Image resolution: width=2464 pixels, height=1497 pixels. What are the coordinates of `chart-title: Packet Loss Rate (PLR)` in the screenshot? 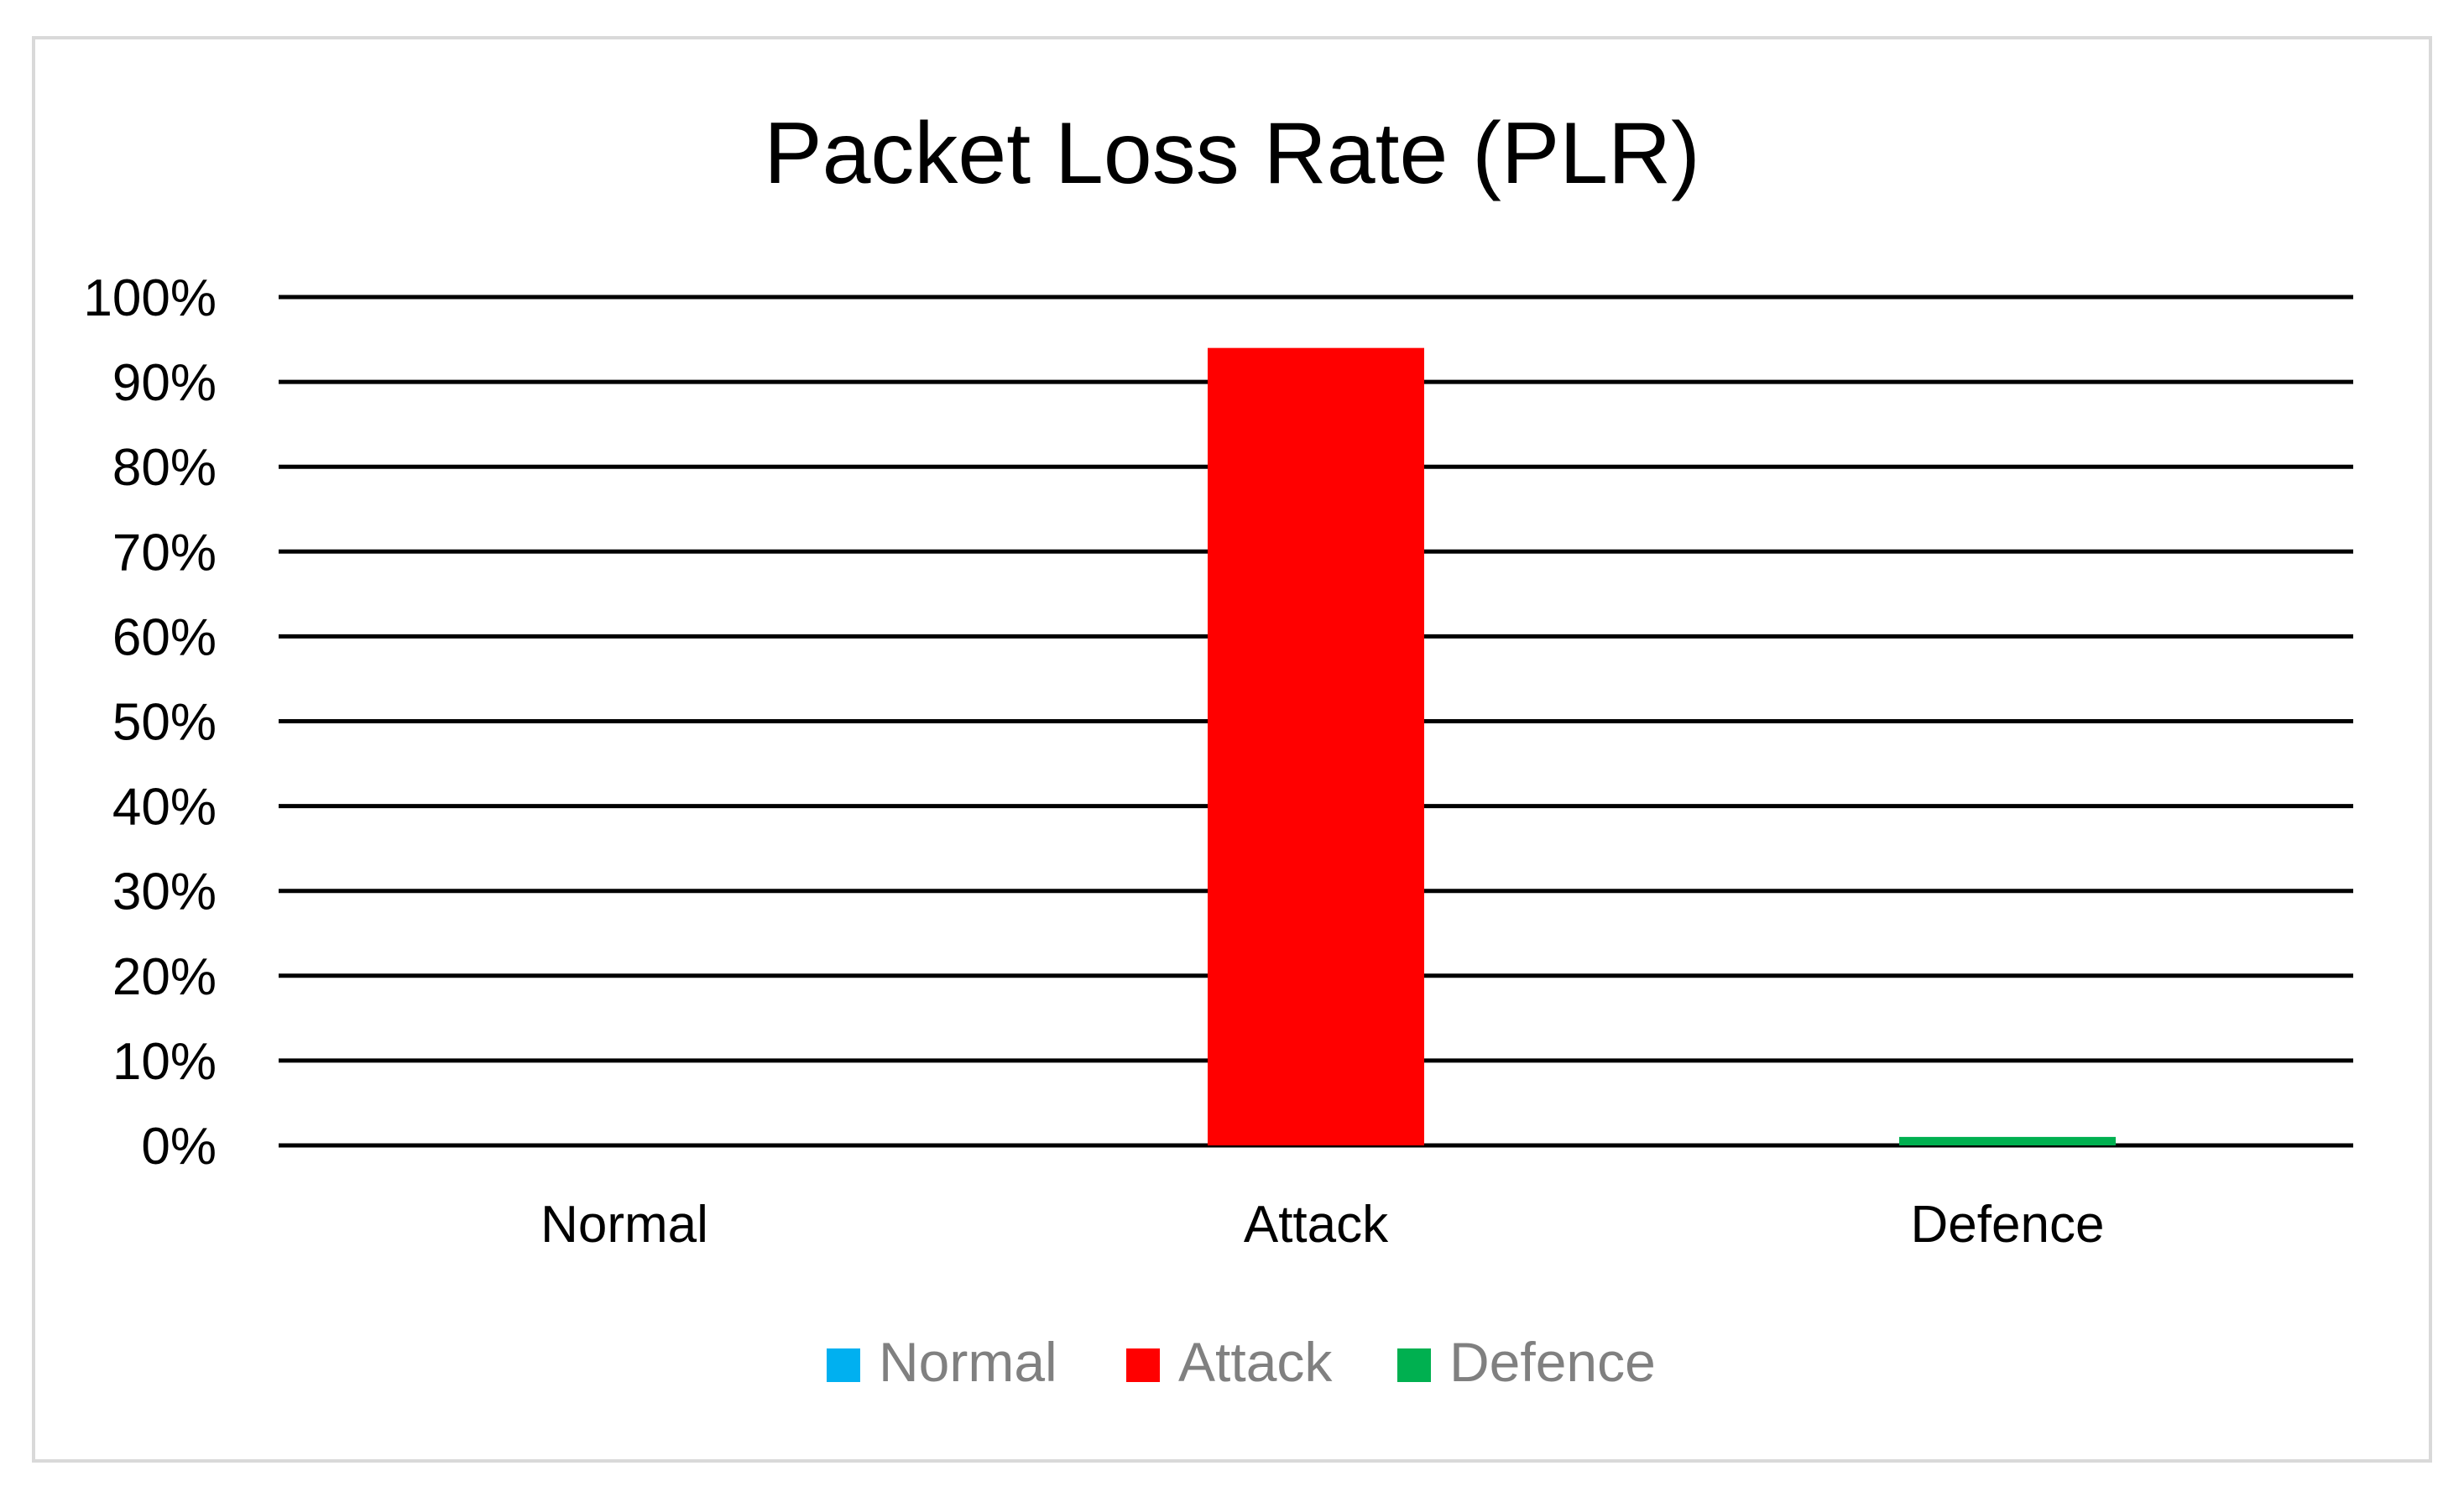 It's located at (1232, 153).